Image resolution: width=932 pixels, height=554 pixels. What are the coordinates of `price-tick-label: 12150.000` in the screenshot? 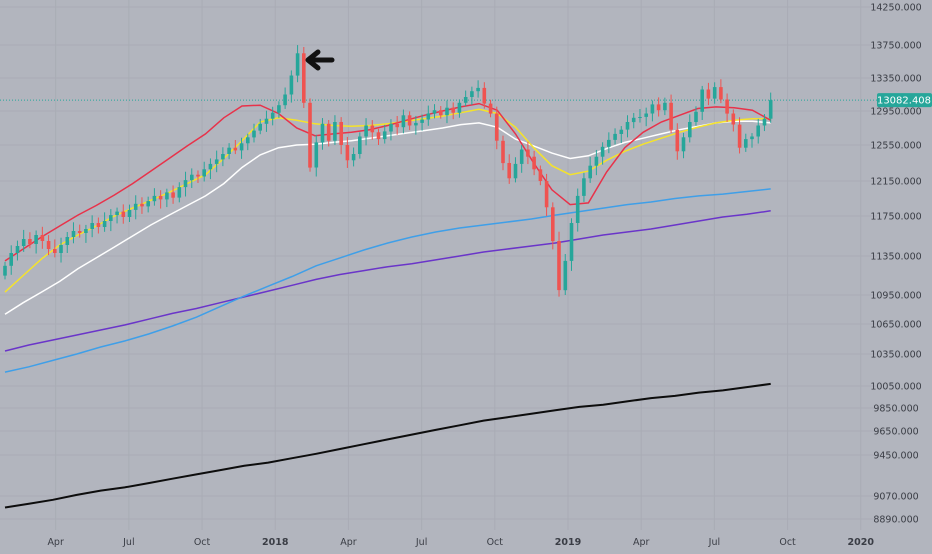 It's located at (895, 182).